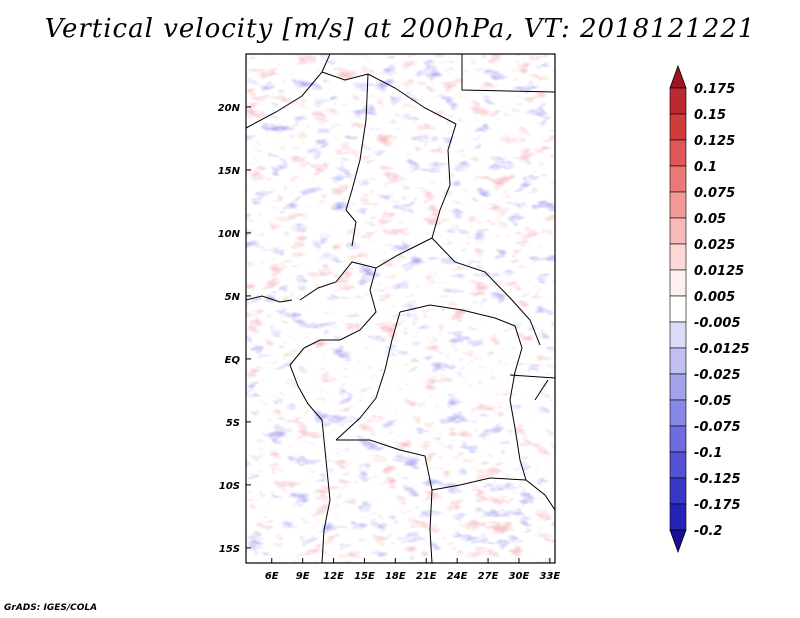 The width and height of the screenshot is (800, 618). I want to click on longitude-axis: 6E 9E 12E 15E 18E 21E 24E 27E 30E 33E, so click(412, 570).